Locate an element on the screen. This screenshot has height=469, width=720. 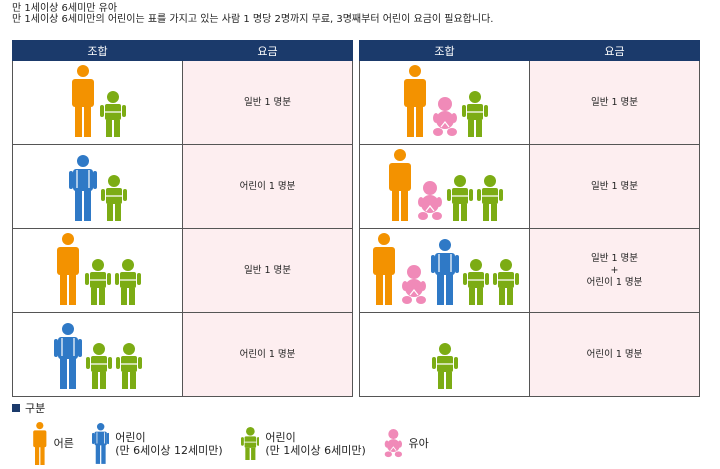
legend-text: 어른 is located at coordinates (64, 443).